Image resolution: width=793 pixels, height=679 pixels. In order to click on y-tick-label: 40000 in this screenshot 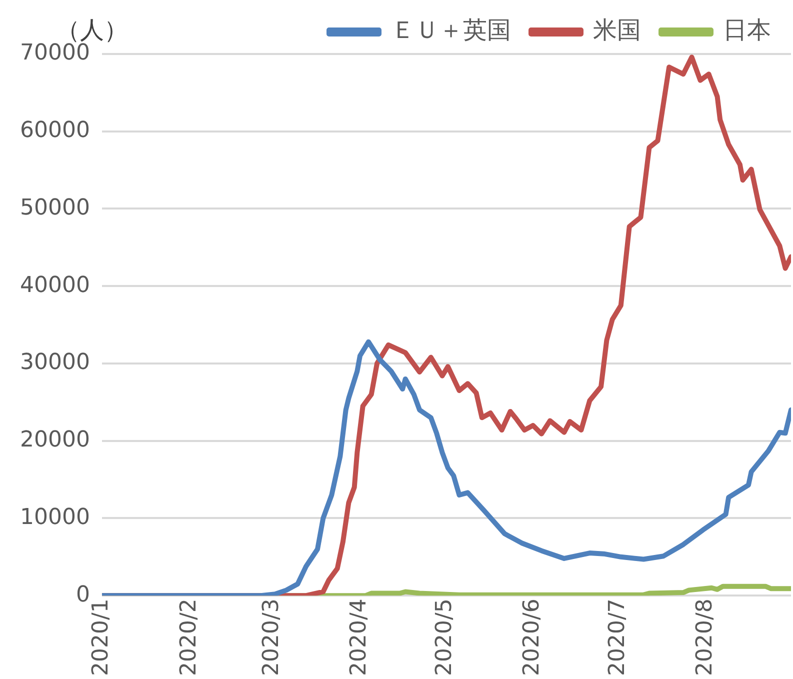, I will do `click(55, 285)`.